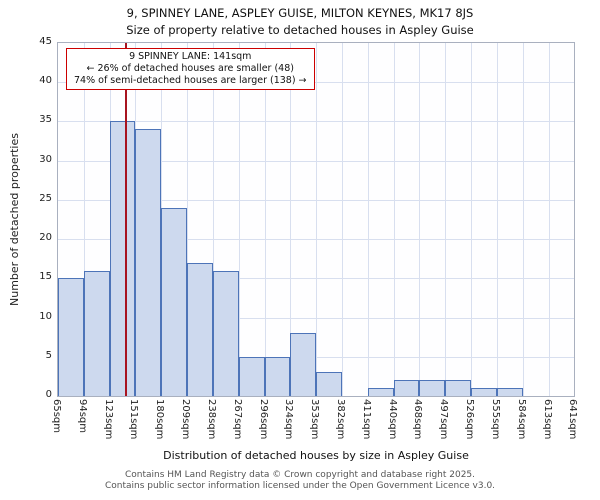  Describe the element at coordinates (572, 419) in the screenshot. I see `x-tick-label: 641sqm` at that location.